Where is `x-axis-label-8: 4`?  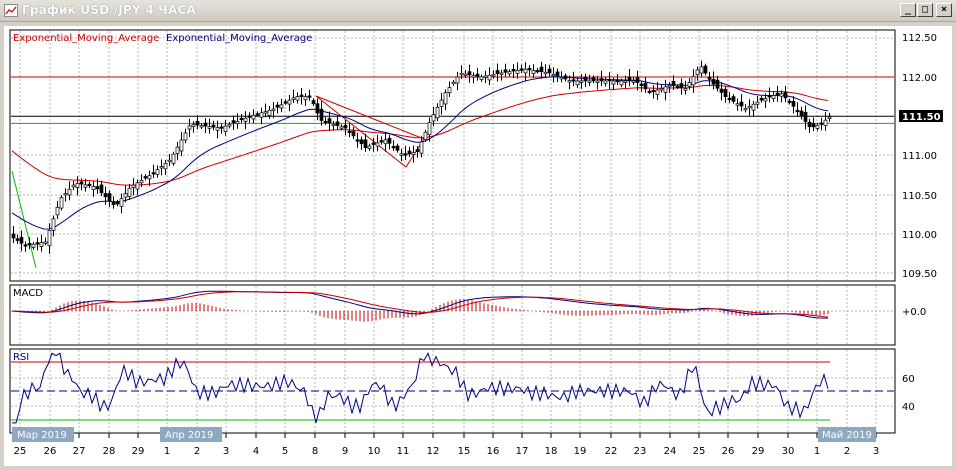
x-axis-label-8: 4 is located at coordinates (256, 451).